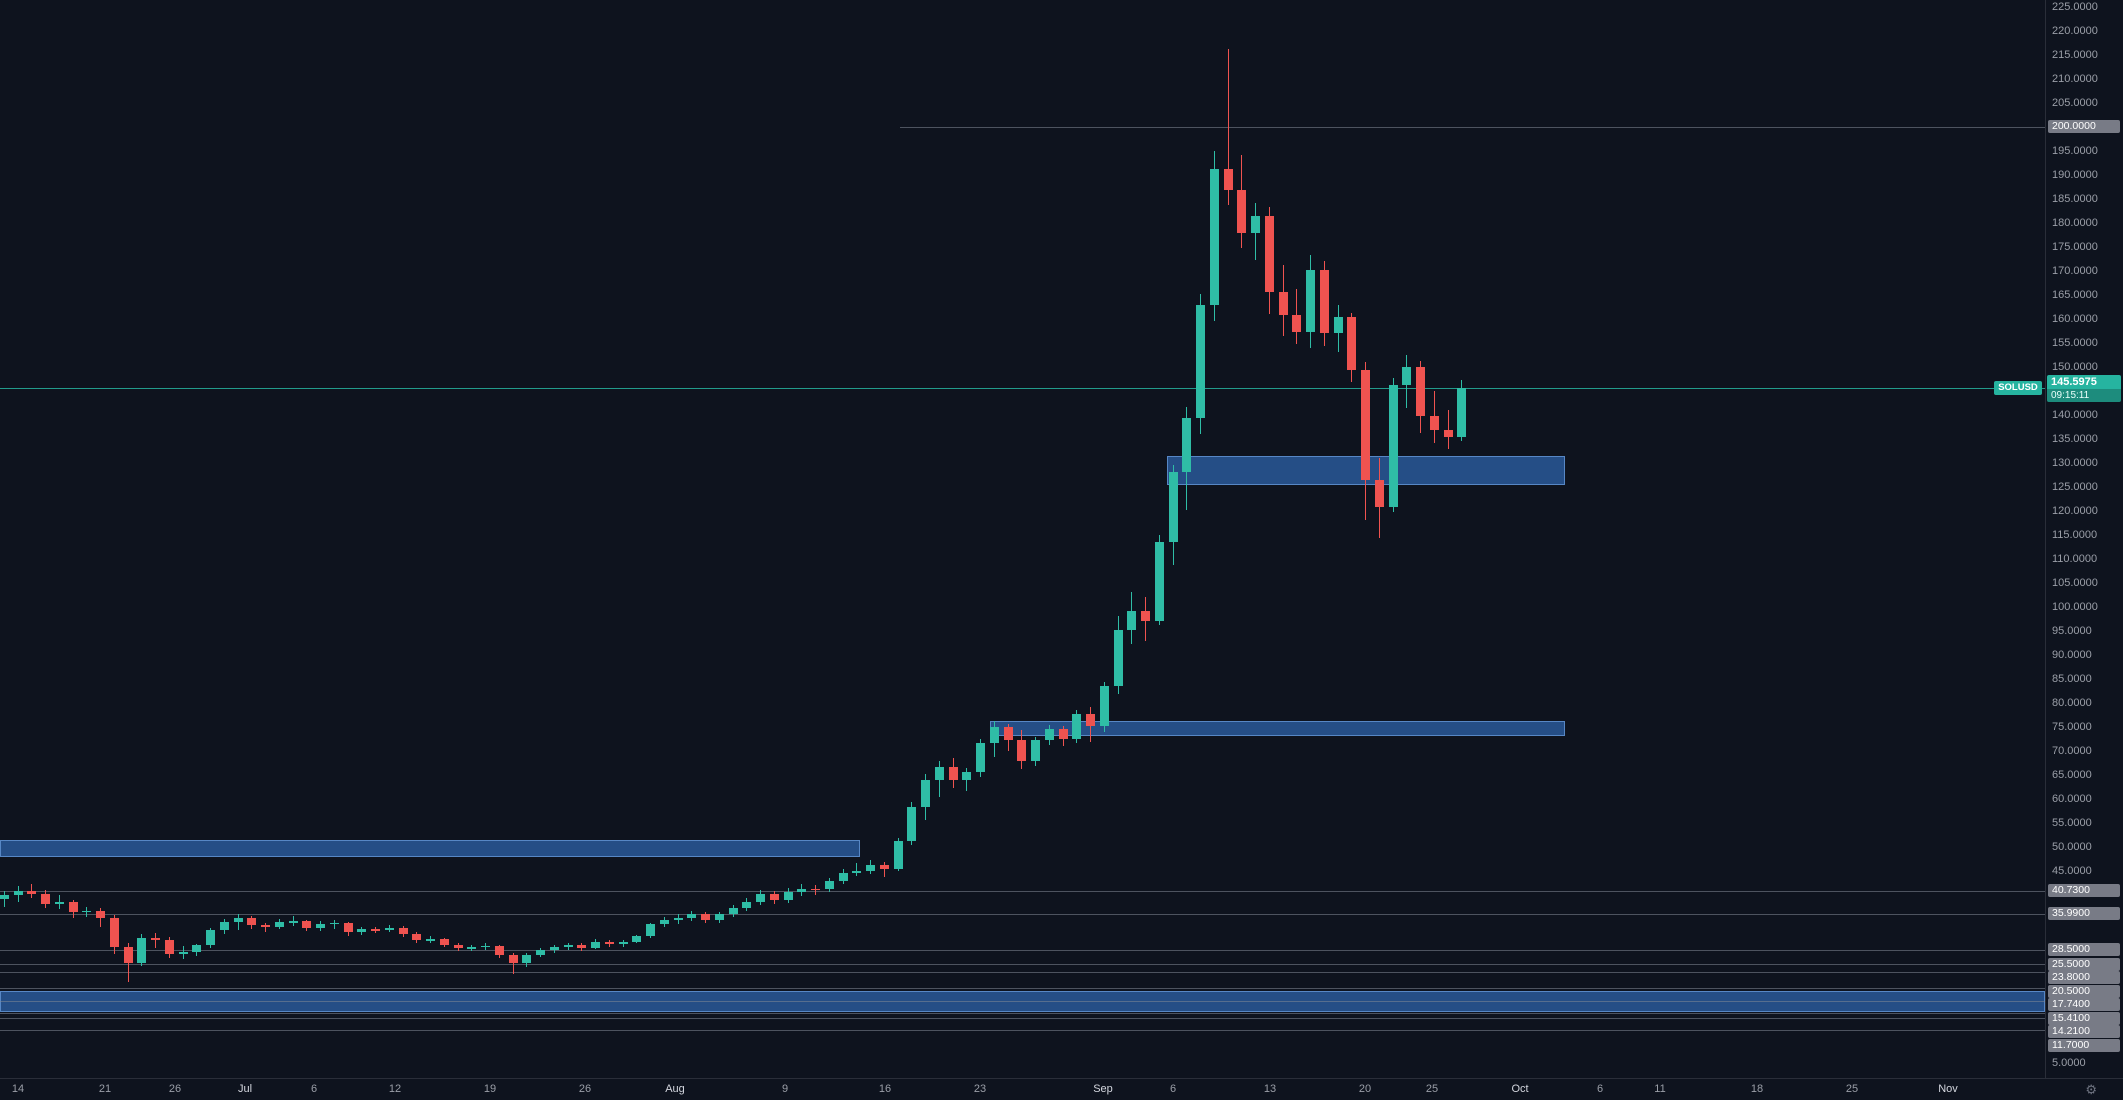  I want to click on price-line-label: 25.5000, so click(2084, 964).